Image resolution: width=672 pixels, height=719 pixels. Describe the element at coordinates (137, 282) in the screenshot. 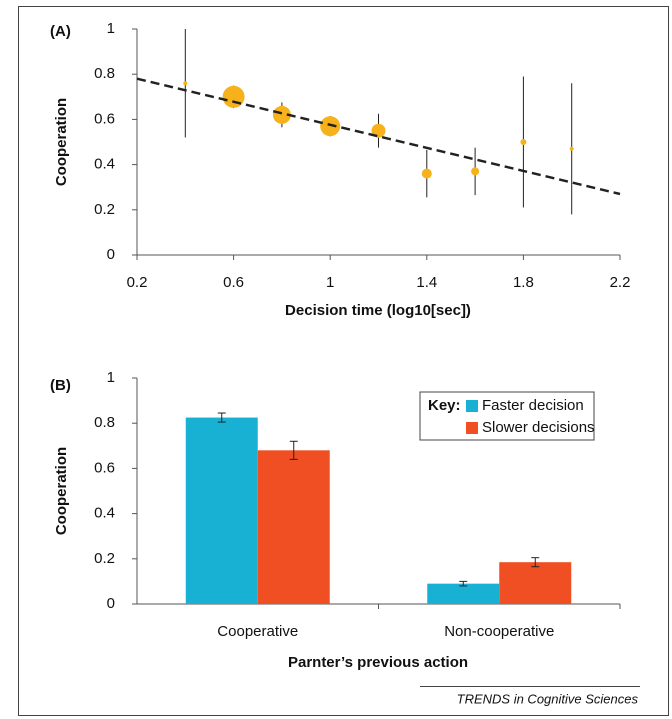

I see `x-tick-label: 0.2` at that location.